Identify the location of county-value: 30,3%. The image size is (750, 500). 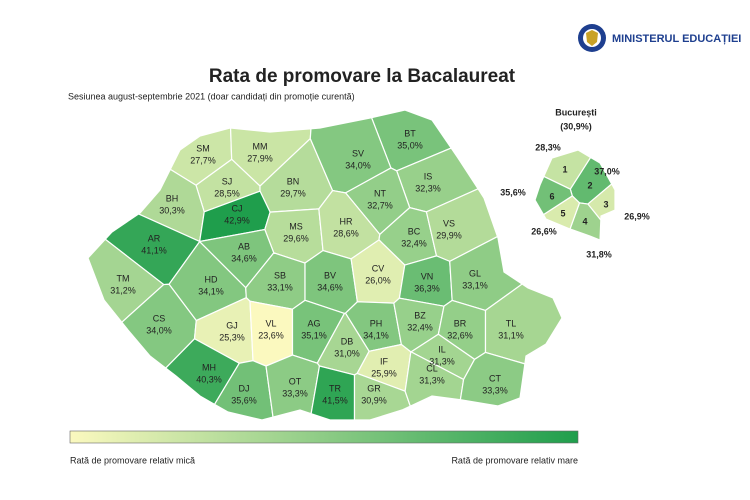
(172, 210).